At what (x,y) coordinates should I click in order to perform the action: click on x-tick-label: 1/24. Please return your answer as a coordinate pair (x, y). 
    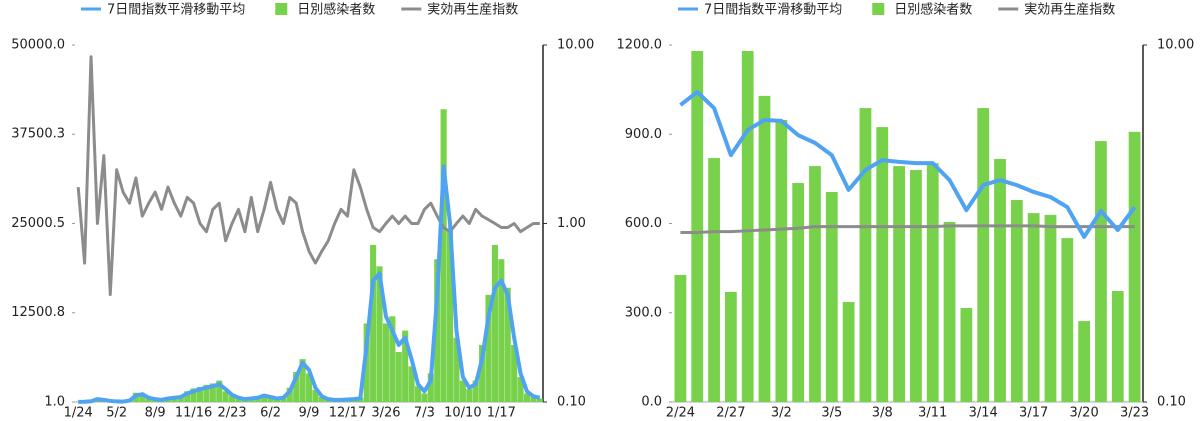
    Looking at the image, I should click on (78, 413).